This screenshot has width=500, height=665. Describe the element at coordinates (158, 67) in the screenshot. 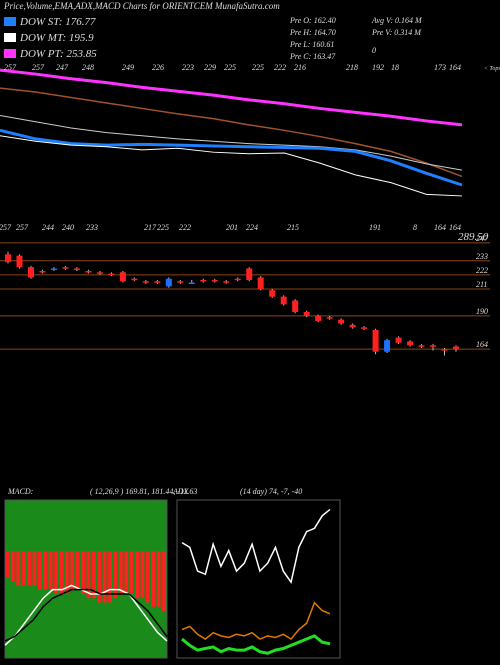

I see `top-label: 226` at that location.